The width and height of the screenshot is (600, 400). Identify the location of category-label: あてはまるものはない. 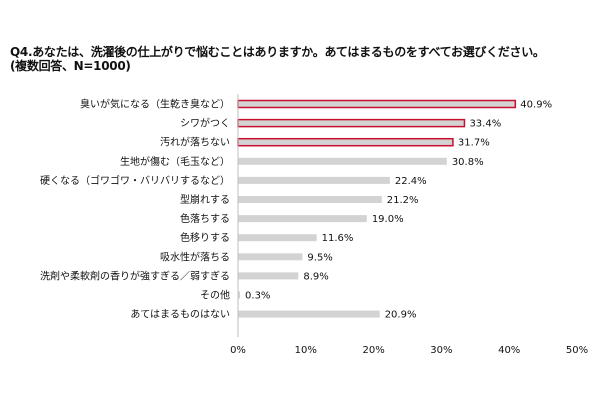
(180, 315).